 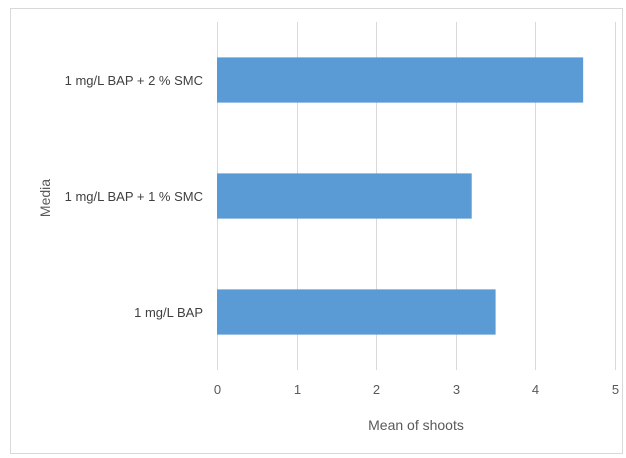 I want to click on category-label-0: 1 mg/L BAP + 2 % SMC, so click(x=134, y=80).